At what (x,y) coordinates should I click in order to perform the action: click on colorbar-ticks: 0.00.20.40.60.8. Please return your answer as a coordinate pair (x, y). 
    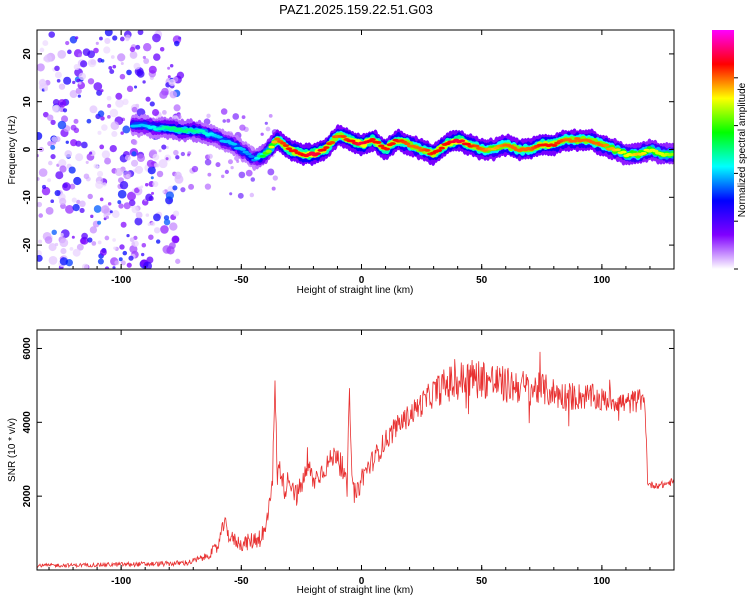
    Looking at the image, I should click on (736, 173).